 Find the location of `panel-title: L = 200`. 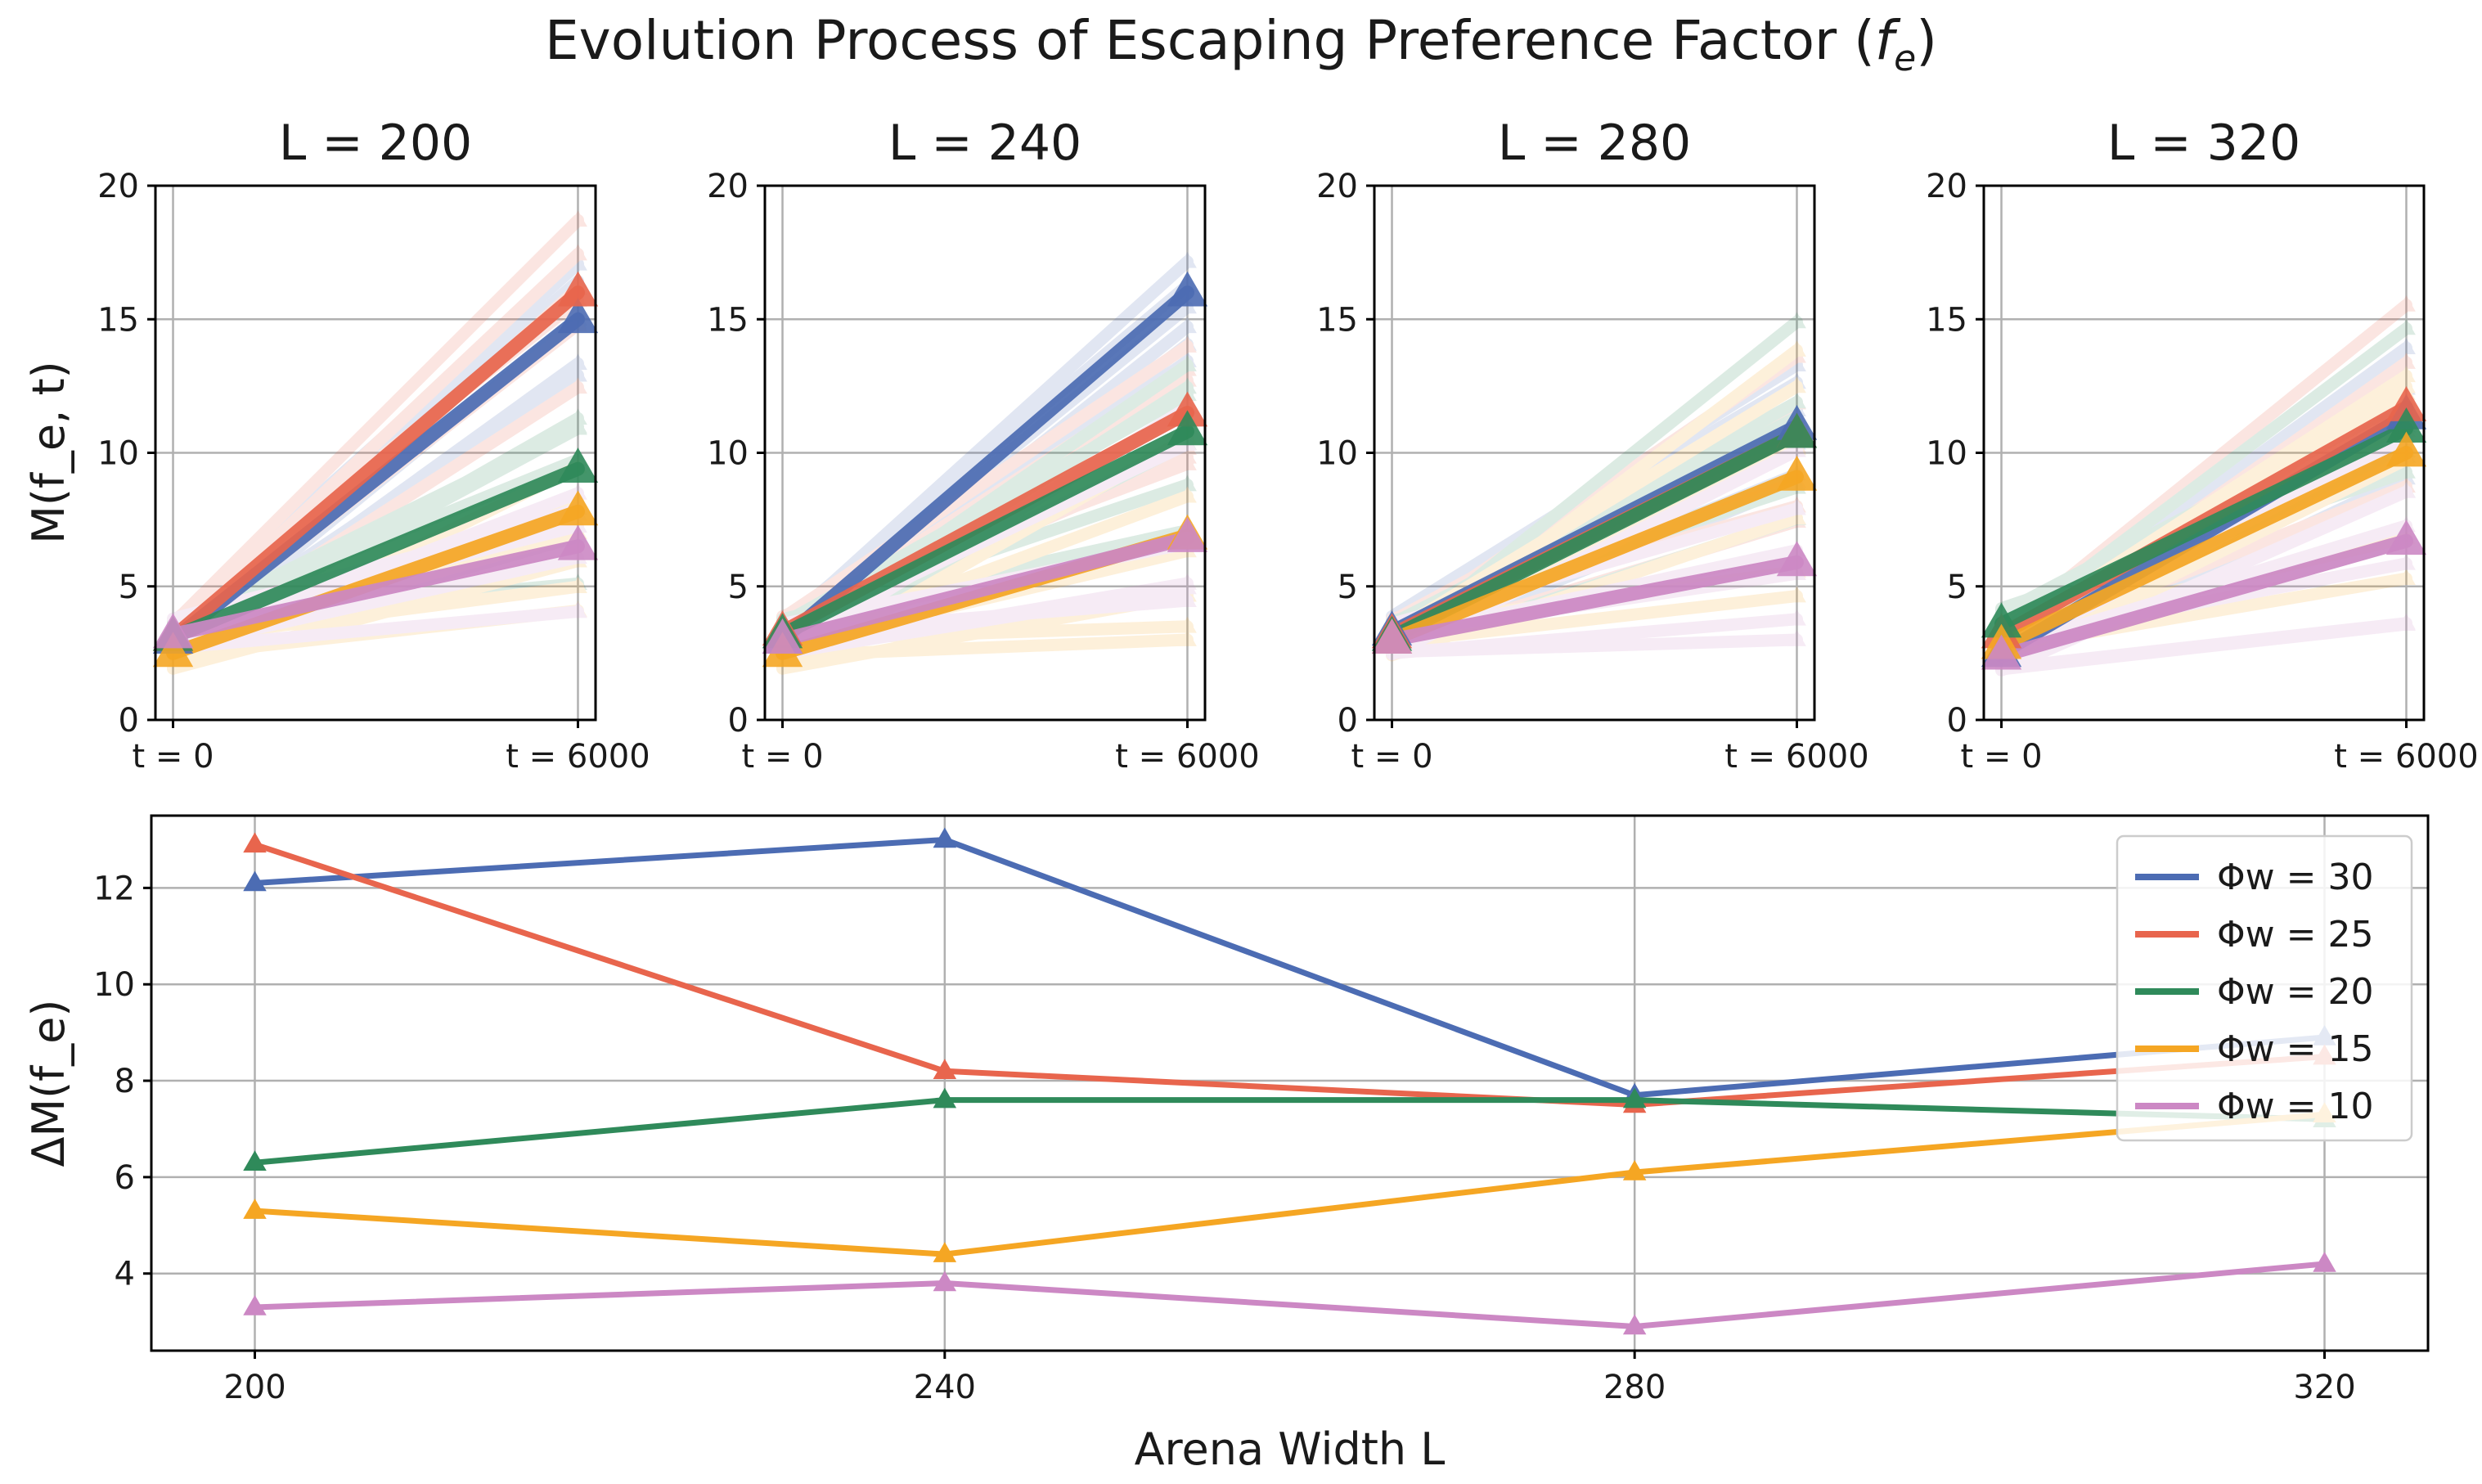

panel-title: L = 200 is located at coordinates (375, 143).